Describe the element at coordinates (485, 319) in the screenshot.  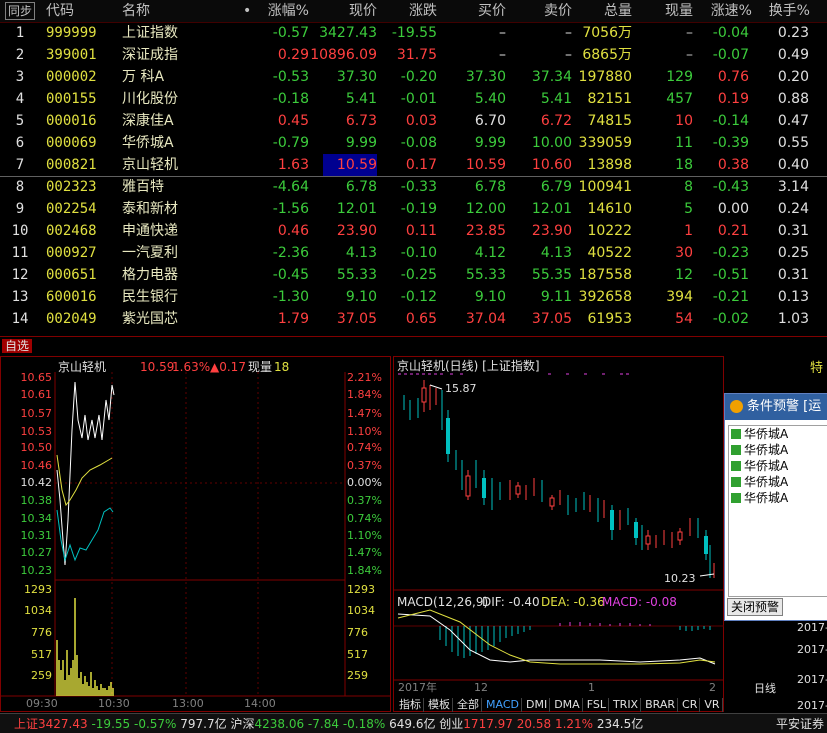
I see `cell: 37.04` at that location.